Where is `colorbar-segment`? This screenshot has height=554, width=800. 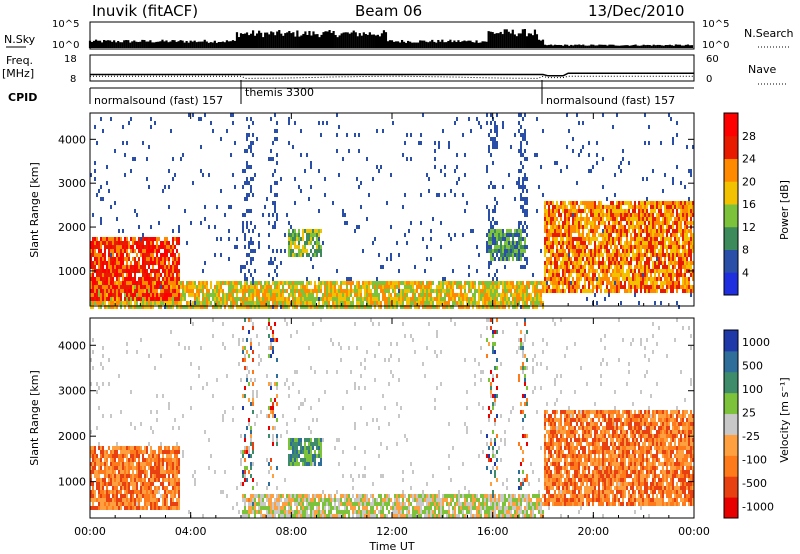
colorbar-segment is located at coordinates (731, 261).